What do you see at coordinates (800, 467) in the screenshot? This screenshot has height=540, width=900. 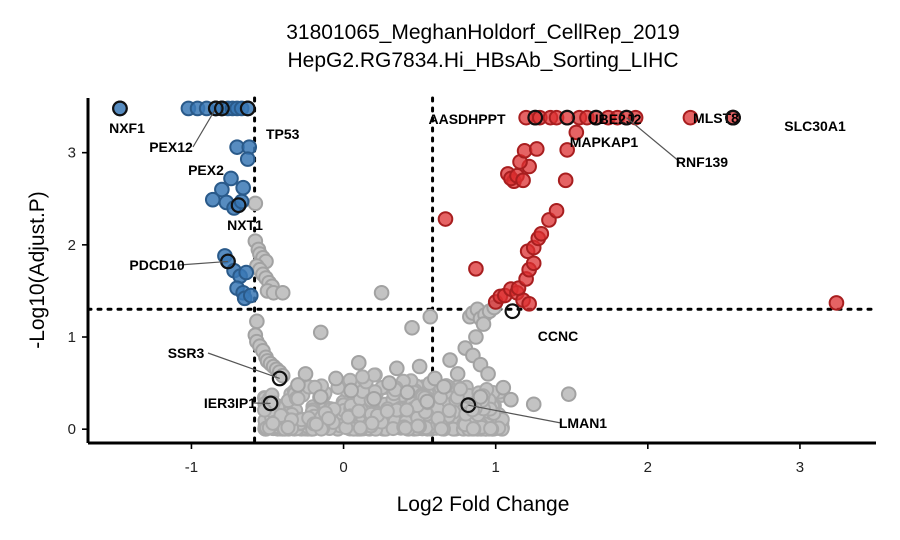 I see `x-tick-label: 3` at bounding box center [800, 467].